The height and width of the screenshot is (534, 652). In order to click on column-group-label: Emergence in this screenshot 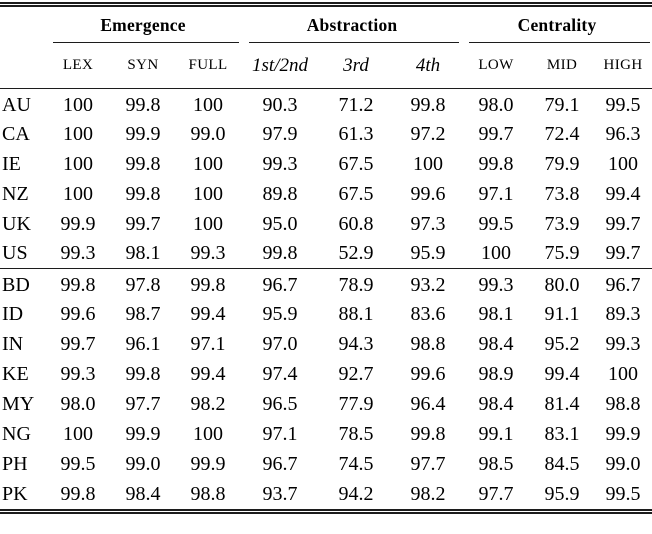, I will do `click(143, 24)`.